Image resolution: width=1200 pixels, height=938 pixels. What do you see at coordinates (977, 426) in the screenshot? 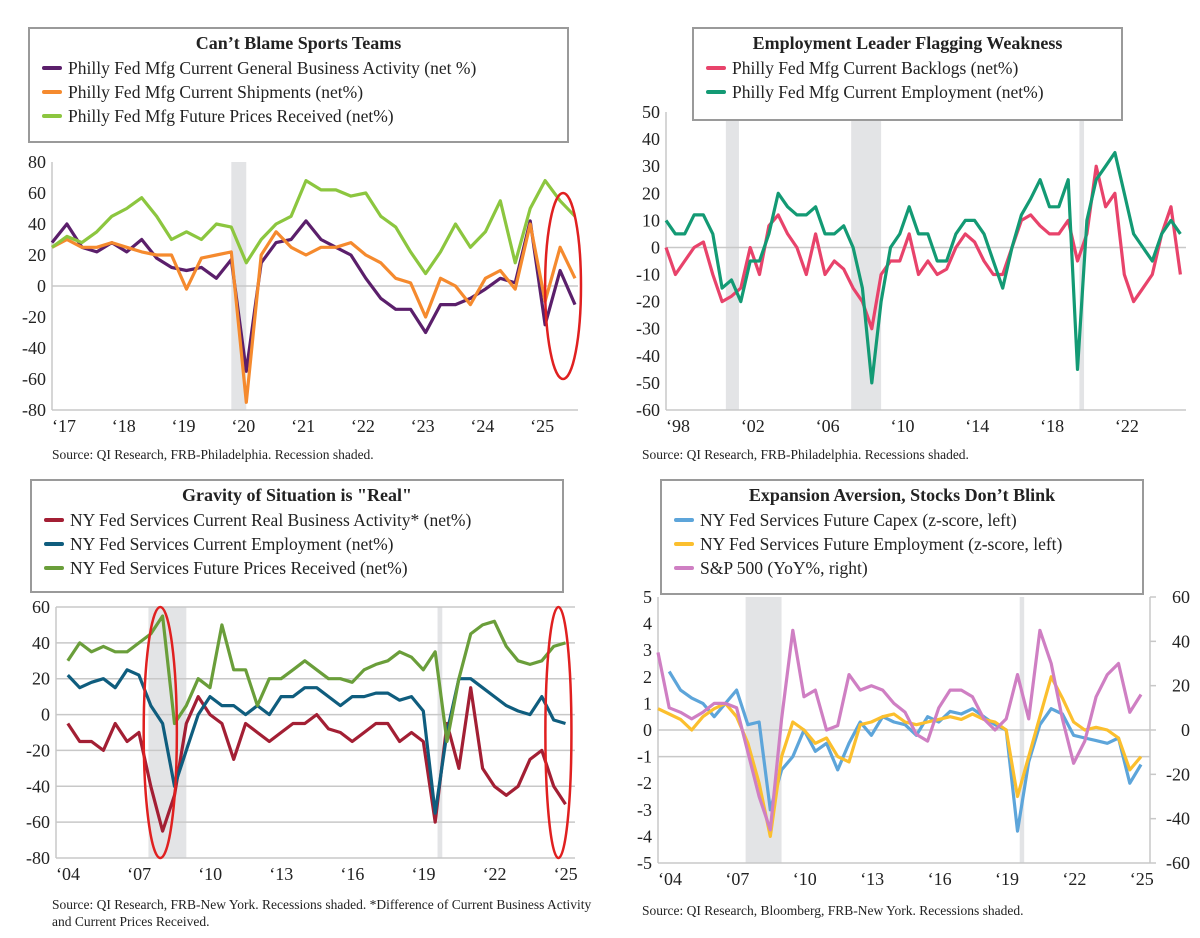
I see `x-tick-label: ‘14` at bounding box center [977, 426].